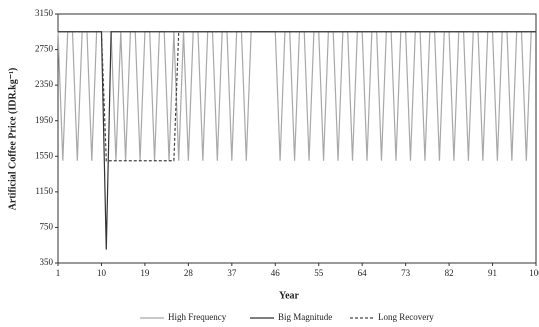 The image size is (539, 327). What do you see at coordinates (58, 273) in the screenshot?
I see `x-tick-label: 1` at bounding box center [58, 273].